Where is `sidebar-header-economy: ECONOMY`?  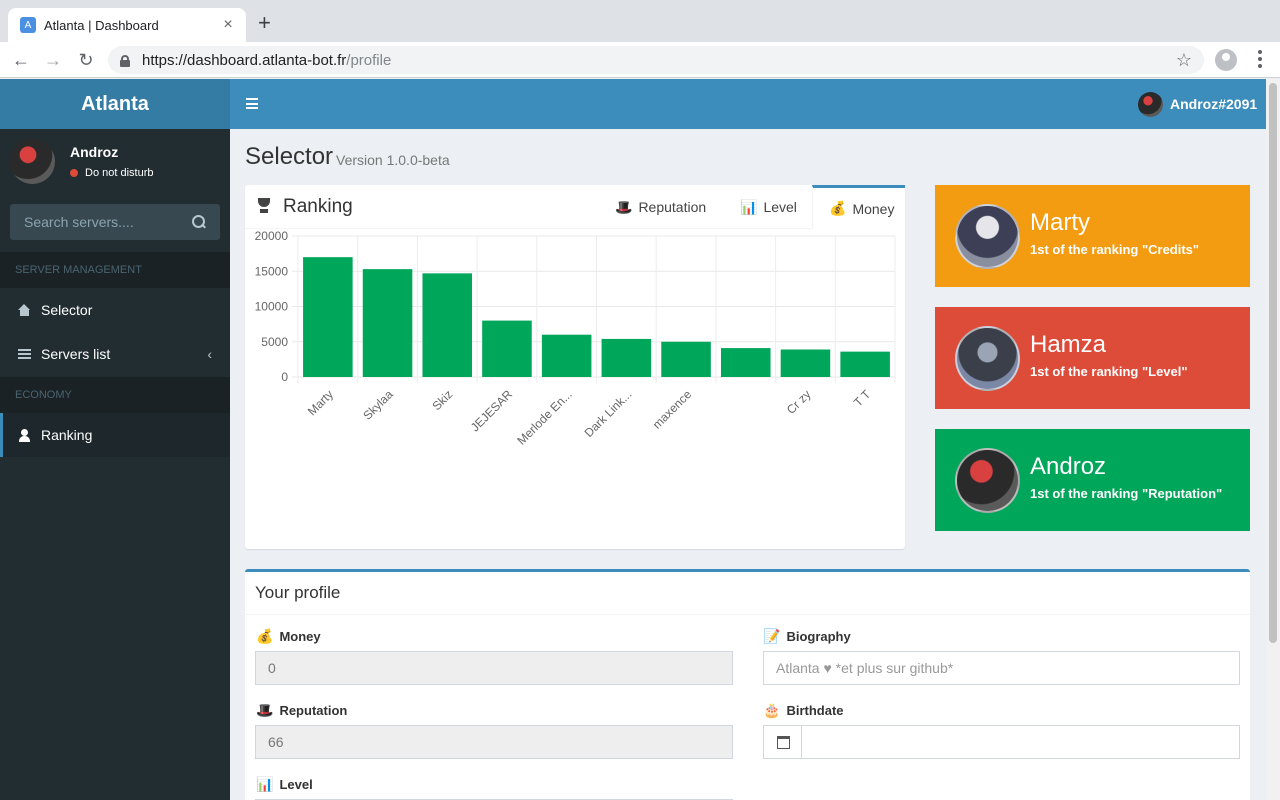
sidebar-header-economy: ECONOMY is located at coordinates (115, 395).